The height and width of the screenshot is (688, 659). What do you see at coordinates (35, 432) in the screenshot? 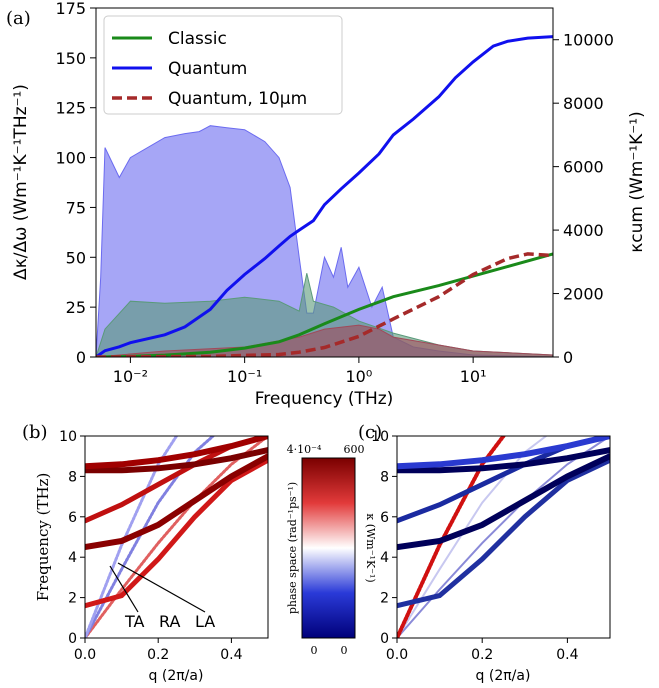
I see `panel-b-label: (b)` at bounding box center [35, 432].